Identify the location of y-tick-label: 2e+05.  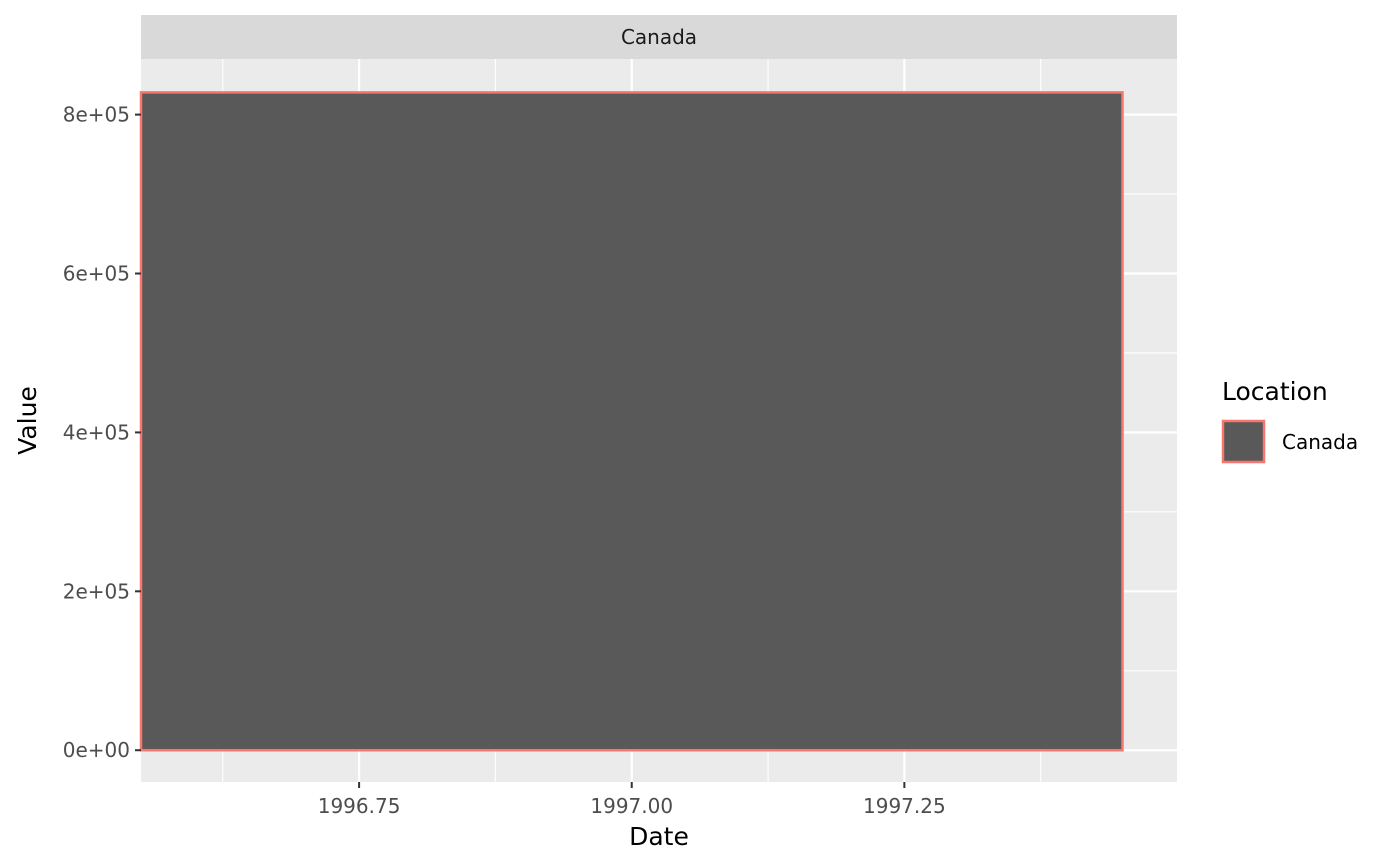
(96, 591).